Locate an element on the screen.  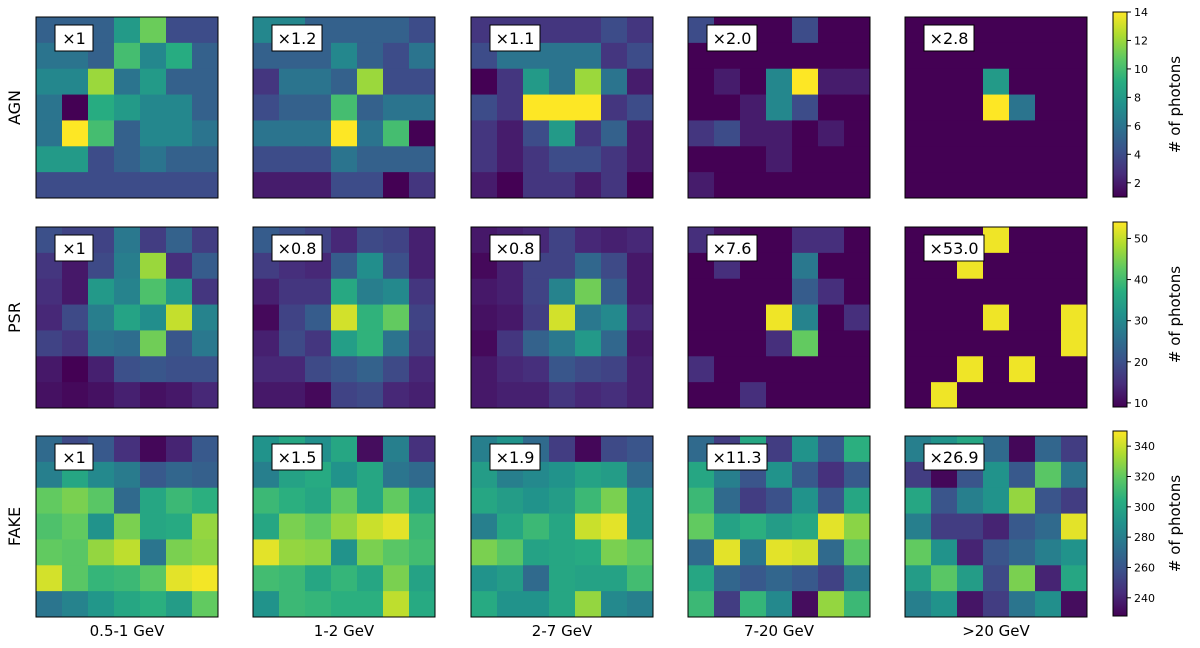
panel-psr-3: ×0.8 is located at coordinates (562, 317).